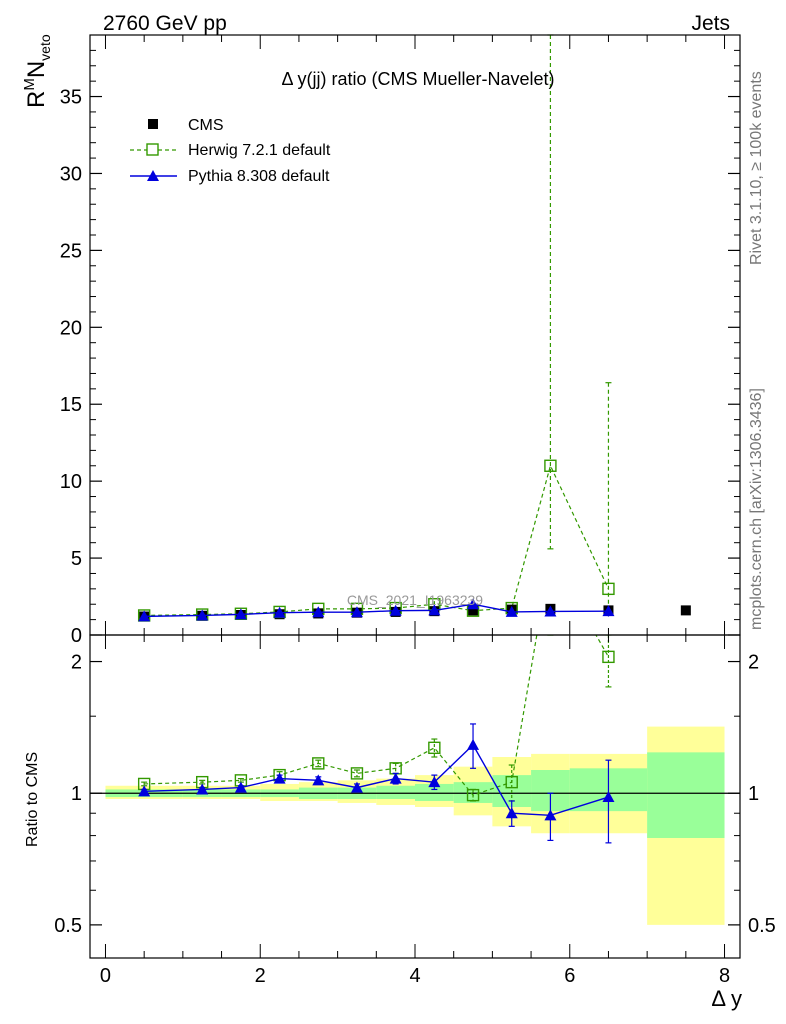 The width and height of the screenshot is (786, 1024). Describe the element at coordinates (153, 124) in the screenshot. I see `legend-cms-marker` at that location.